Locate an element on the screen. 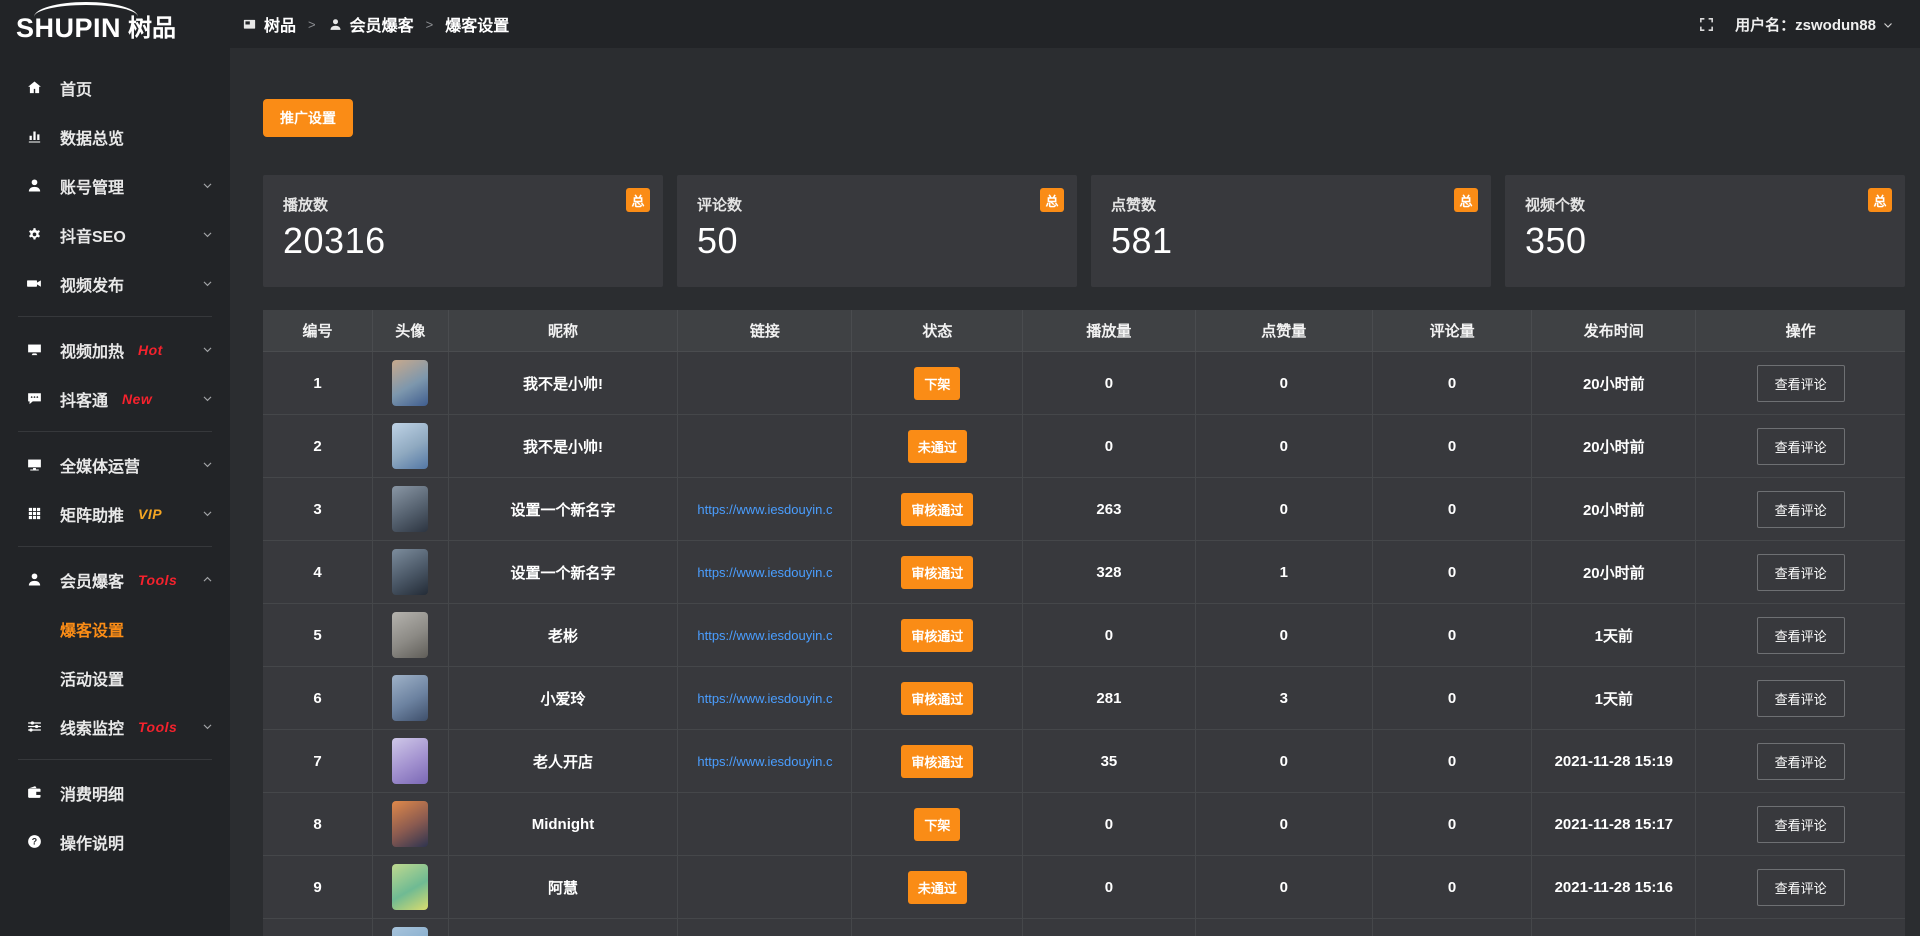  column-header: 点赞量 is located at coordinates (1284, 331).